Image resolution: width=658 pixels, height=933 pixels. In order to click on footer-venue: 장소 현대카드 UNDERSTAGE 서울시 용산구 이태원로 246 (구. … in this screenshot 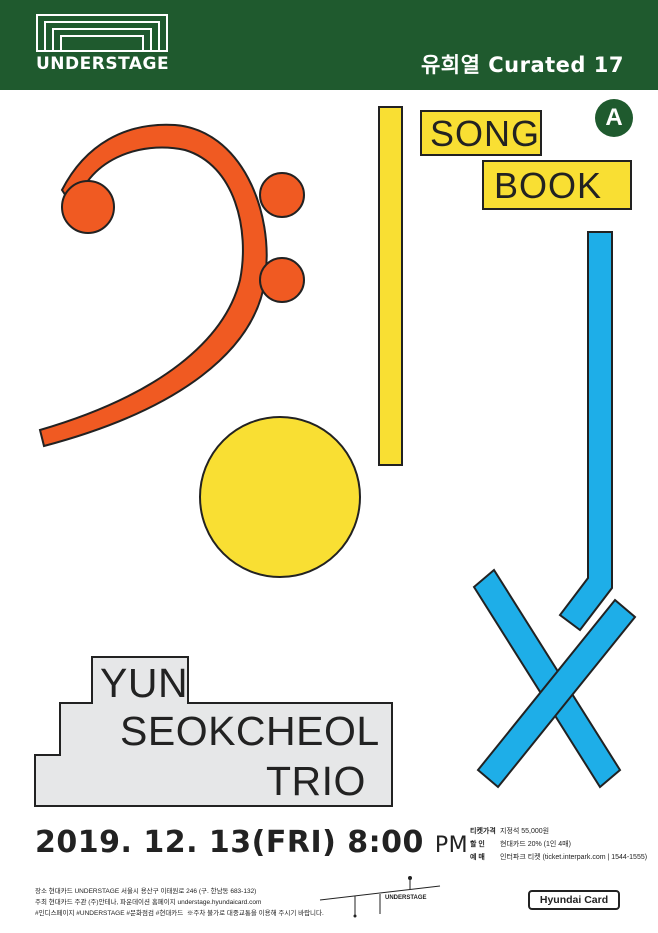, I will do `click(146, 891)`.